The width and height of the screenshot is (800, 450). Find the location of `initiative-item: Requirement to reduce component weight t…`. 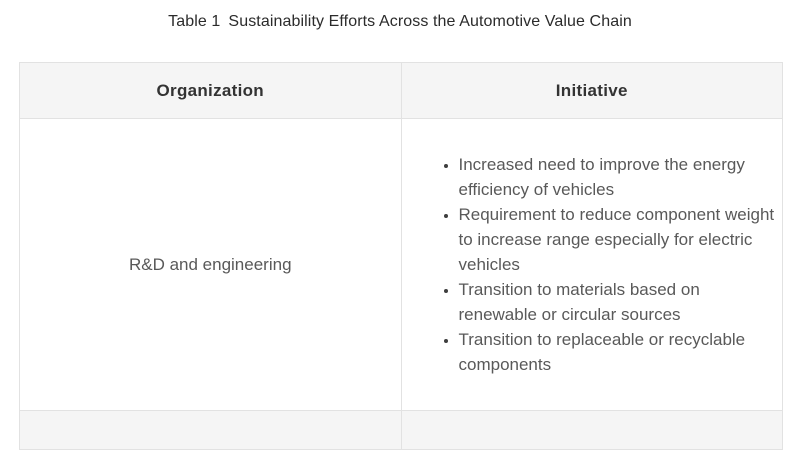

initiative-item: Requirement to reduce component weight t… is located at coordinates (618, 239).